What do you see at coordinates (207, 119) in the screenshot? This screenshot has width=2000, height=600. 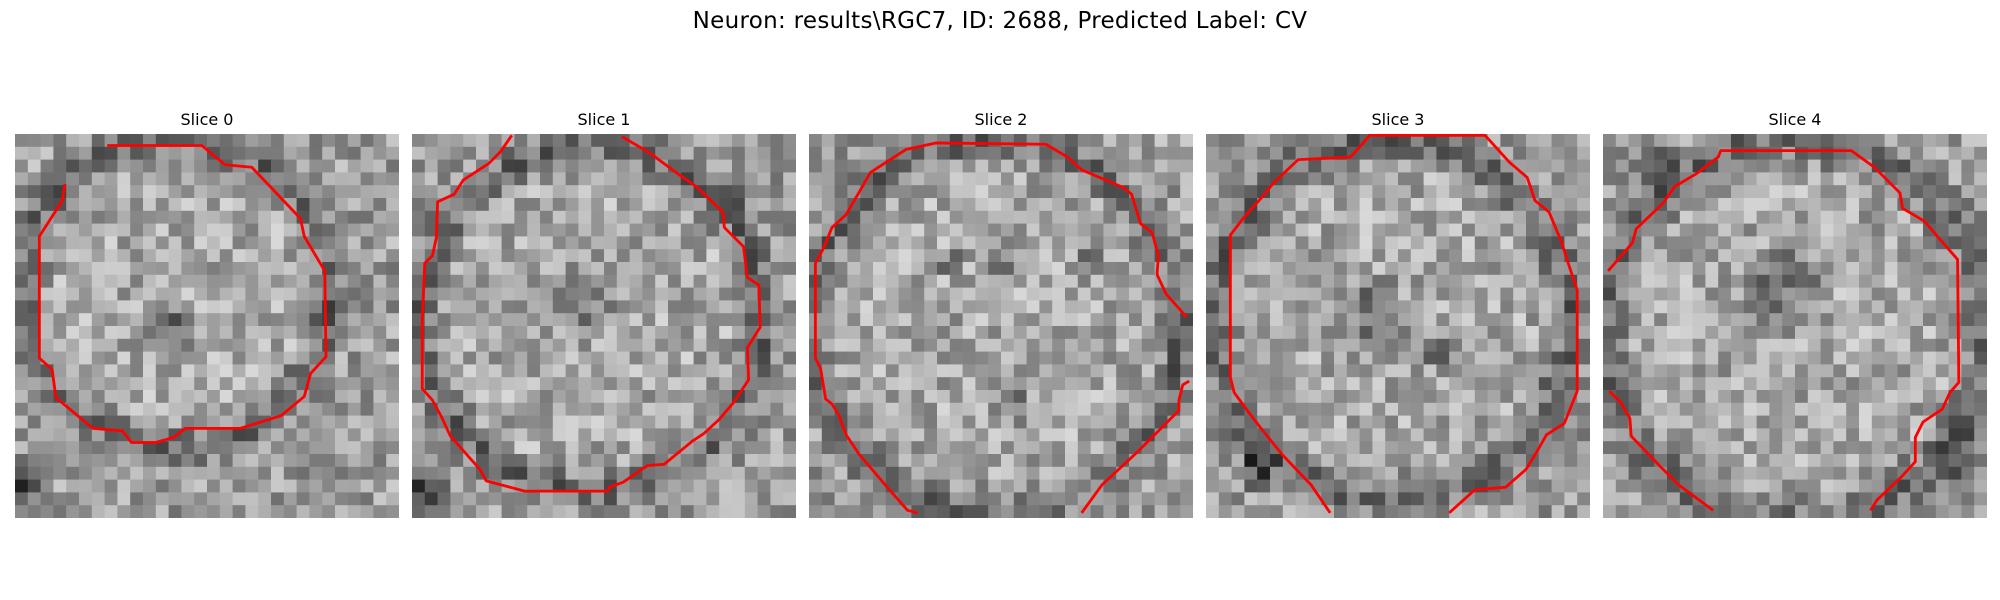 I see `slice-title-0: Slice 0` at bounding box center [207, 119].